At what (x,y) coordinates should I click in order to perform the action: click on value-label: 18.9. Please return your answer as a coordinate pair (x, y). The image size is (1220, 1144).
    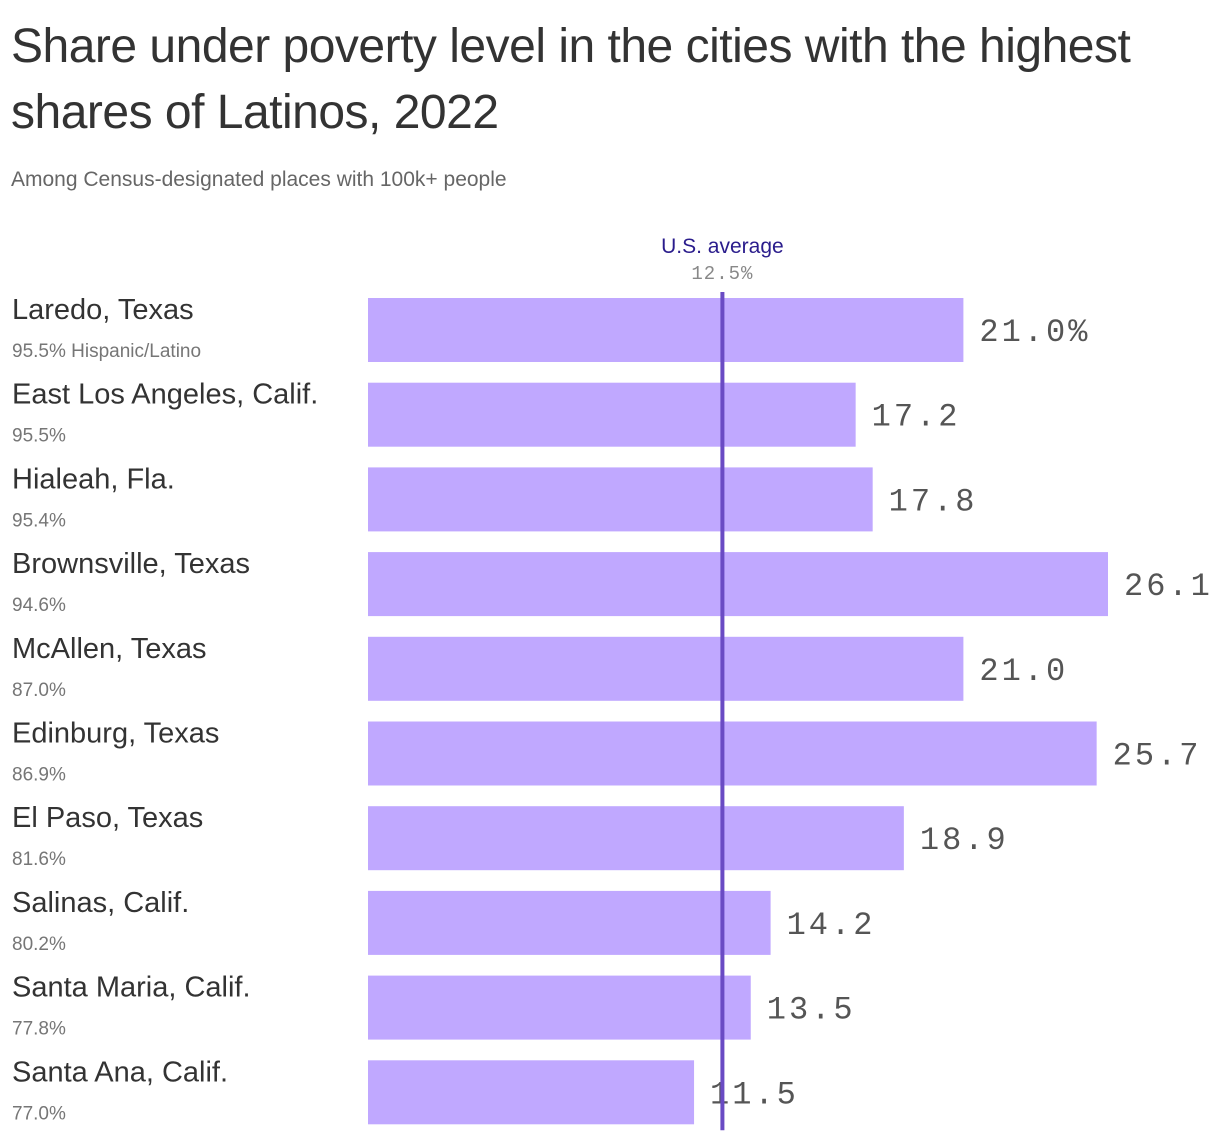
    Looking at the image, I should click on (964, 840).